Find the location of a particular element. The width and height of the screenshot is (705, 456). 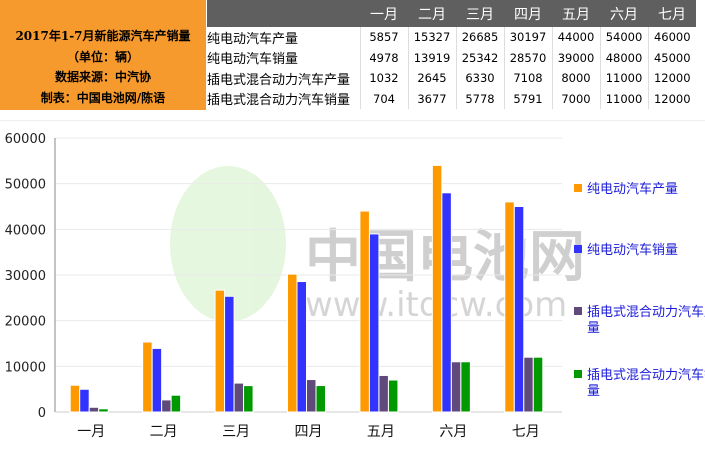

table-cell: 7108 is located at coordinates (527, 78).